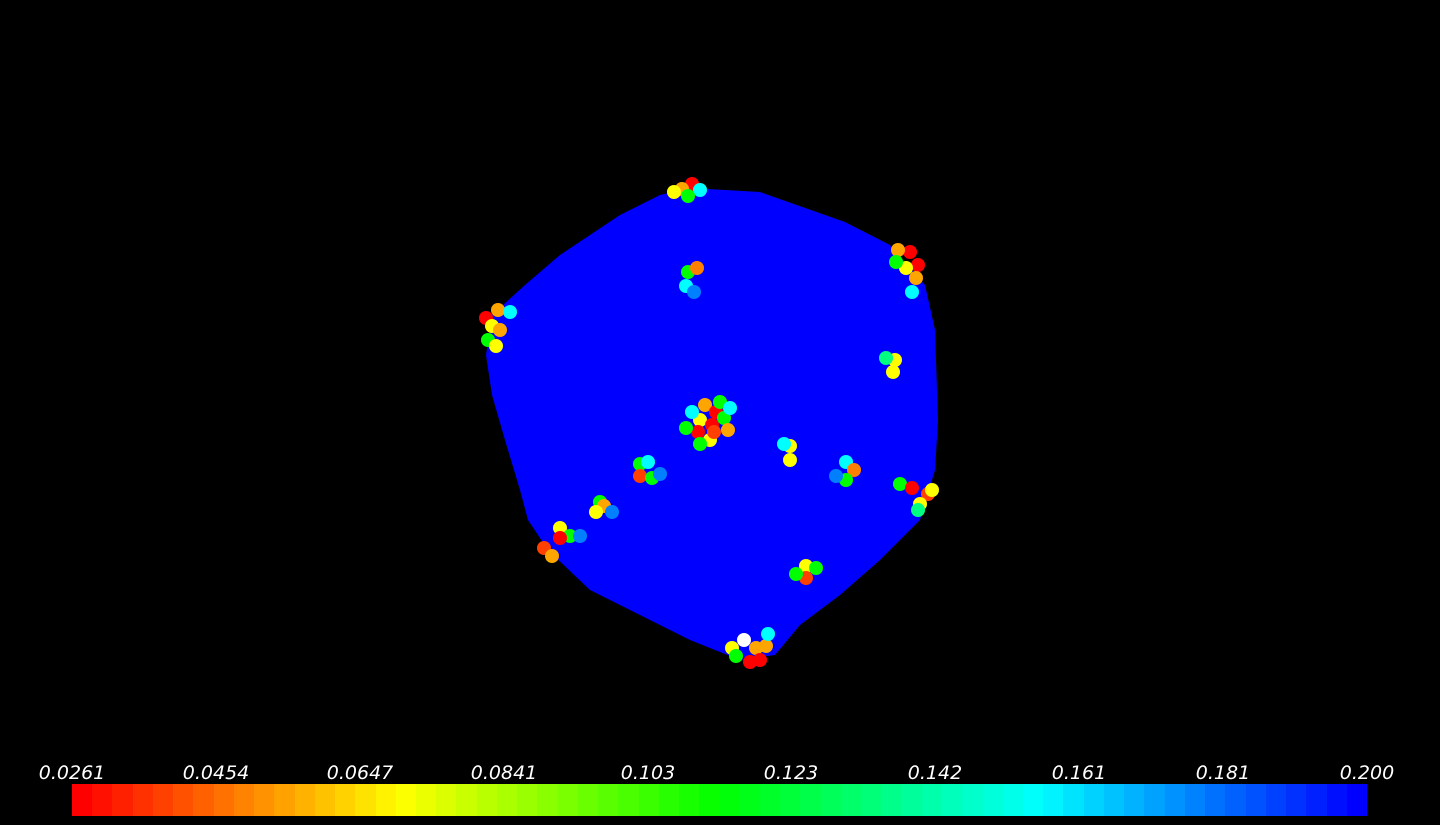 This screenshot has height=825, width=1440. What do you see at coordinates (360, 773) in the screenshot?
I see `colorbar-tick-label: 0.0647` at bounding box center [360, 773].